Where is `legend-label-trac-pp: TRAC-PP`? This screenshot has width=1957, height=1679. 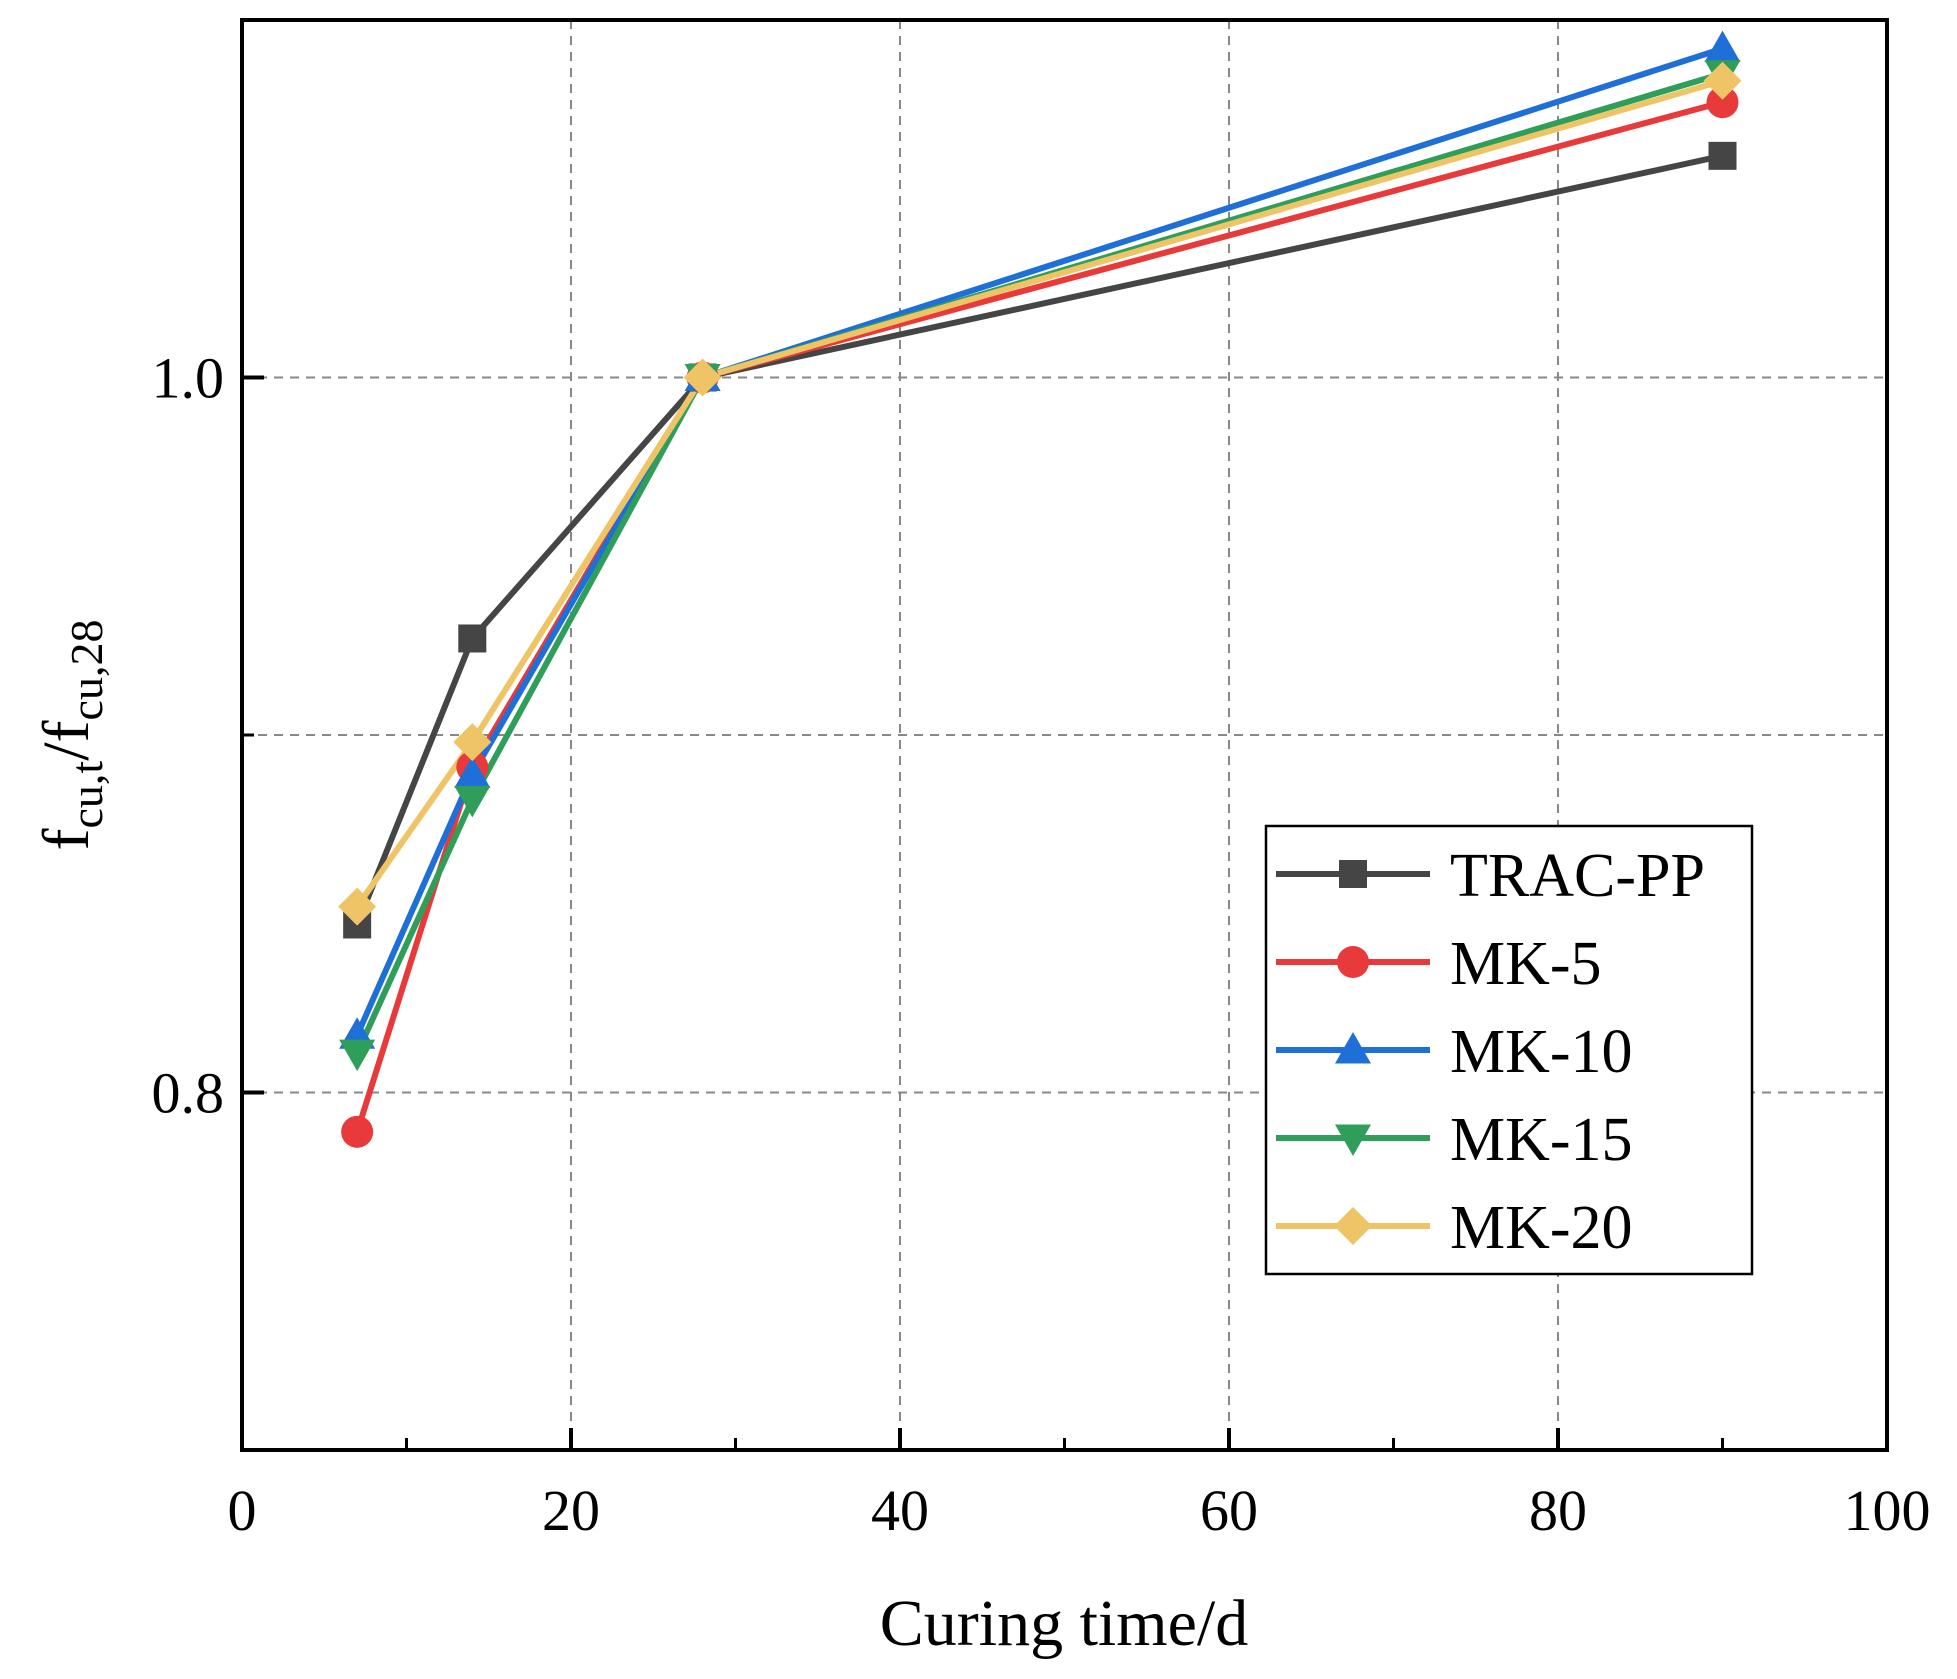 legend-label-trac-pp: TRAC-PP is located at coordinates (1577, 876).